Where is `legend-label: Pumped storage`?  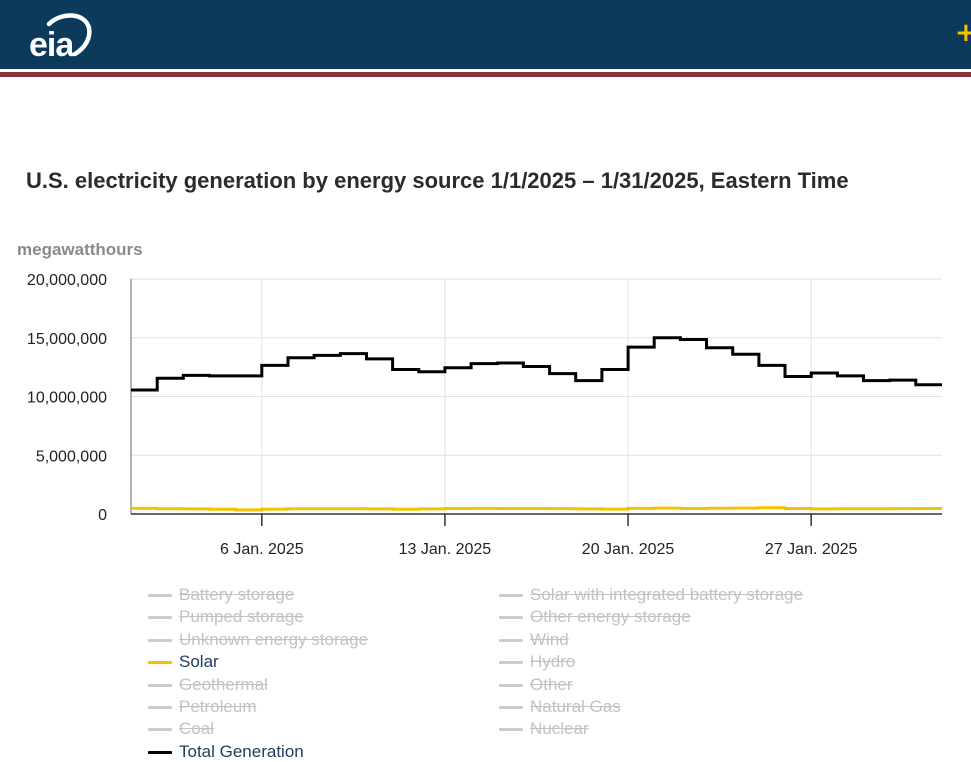 legend-label: Pumped storage is located at coordinates (241, 617).